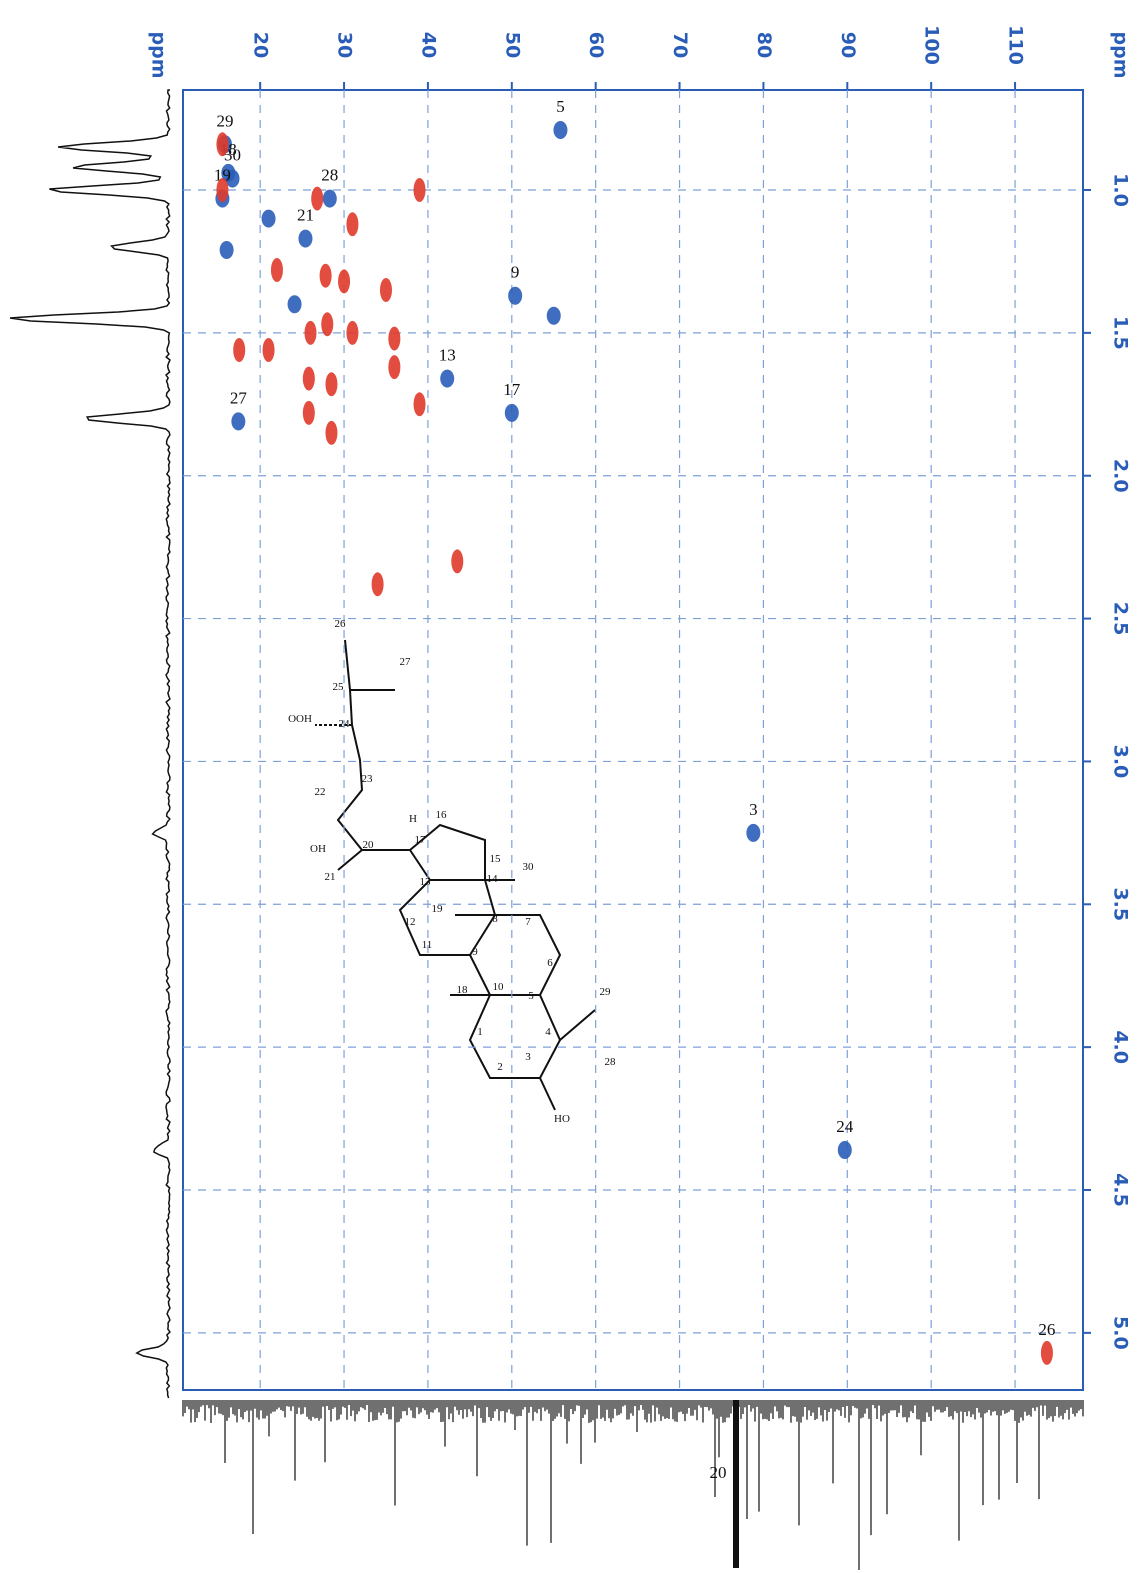 The height and width of the screenshot is (1573, 1141). I want to click on projection-peak, so click(736, 1484).